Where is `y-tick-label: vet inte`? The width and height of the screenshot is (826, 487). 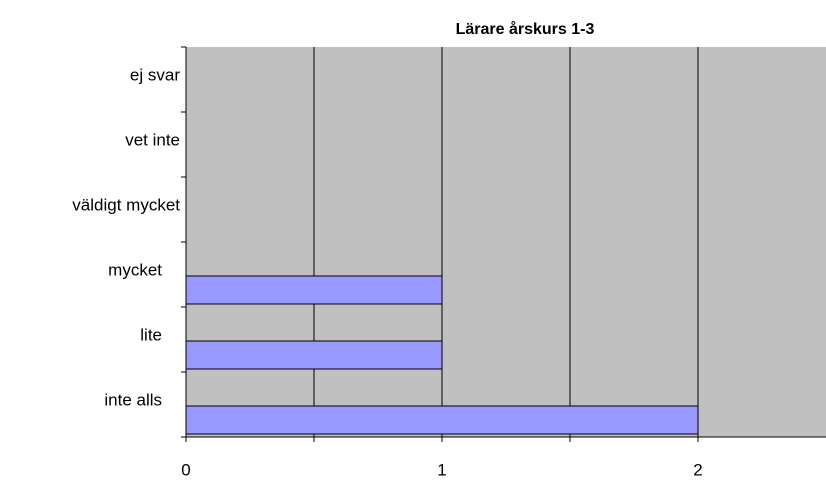
y-tick-label: vet inte is located at coordinates (152, 139).